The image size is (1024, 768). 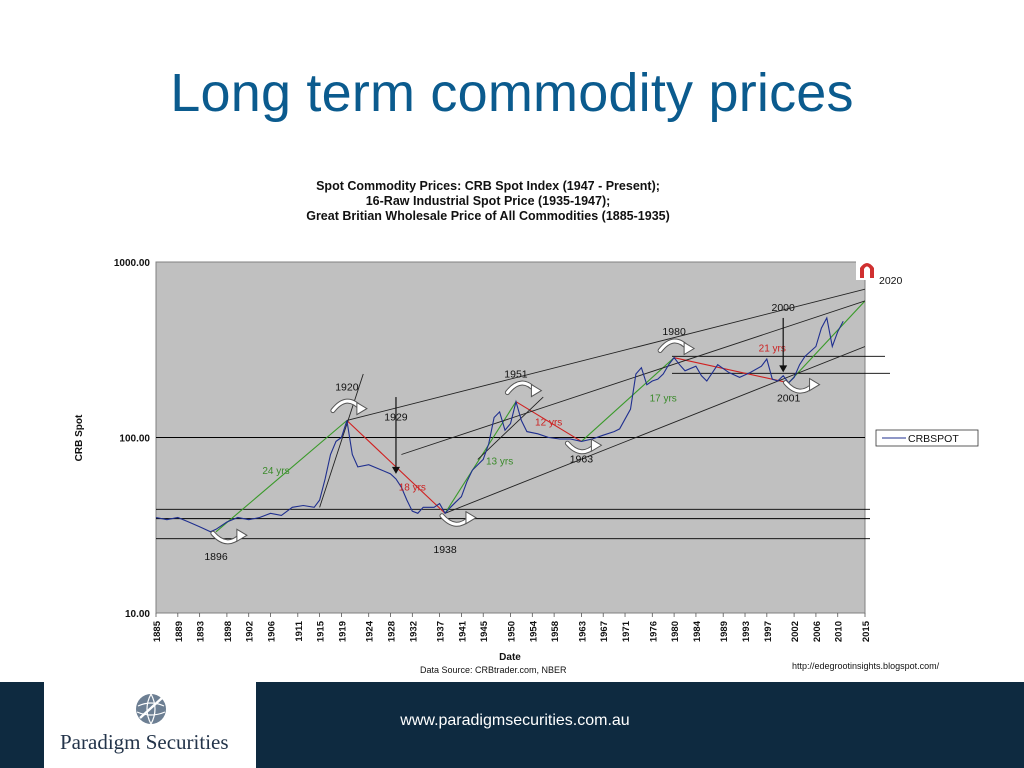 What do you see at coordinates (493, 670) in the screenshot?
I see `data-source-note: Data Source: CRBtrader.com, NBER` at bounding box center [493, 670].